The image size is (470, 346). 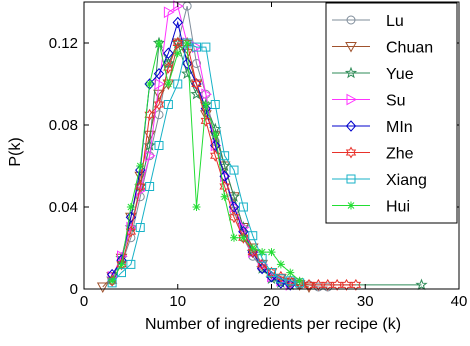 I want to click on y-tick-label: 0, so click(x=74, y=289).